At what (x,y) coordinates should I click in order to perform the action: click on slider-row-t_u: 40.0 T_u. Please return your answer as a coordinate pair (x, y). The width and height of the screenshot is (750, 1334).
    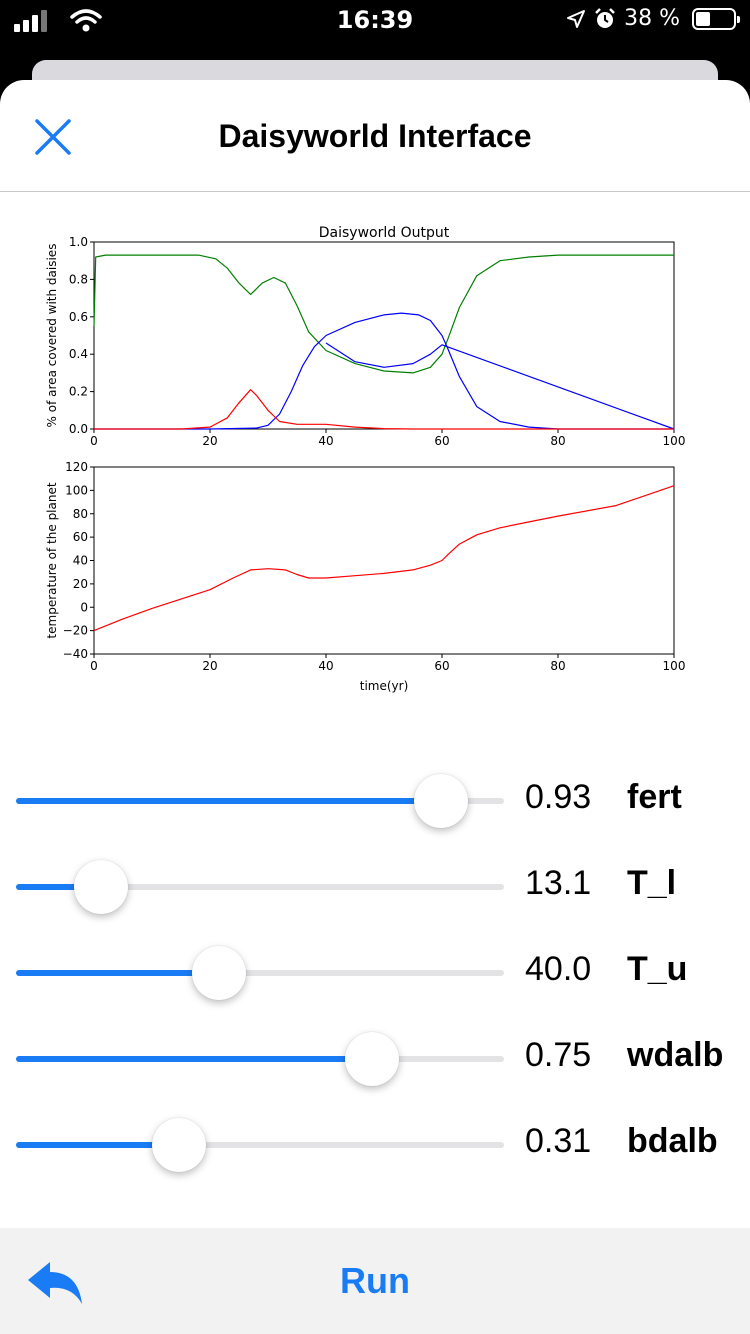
    Looking at the image, I should click on (375, 972).